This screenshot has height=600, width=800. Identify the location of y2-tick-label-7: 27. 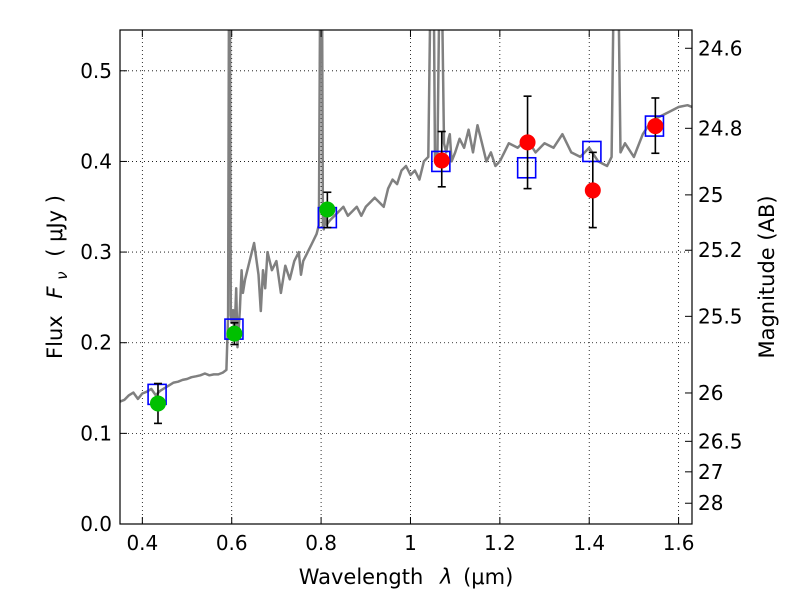
(710, 472).